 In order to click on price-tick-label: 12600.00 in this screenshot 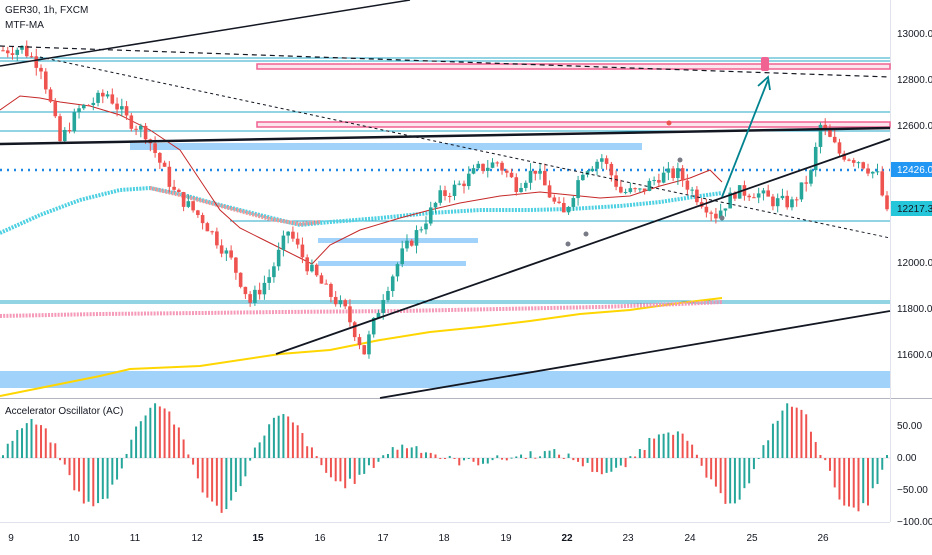, I will do `click(914, 126)`.